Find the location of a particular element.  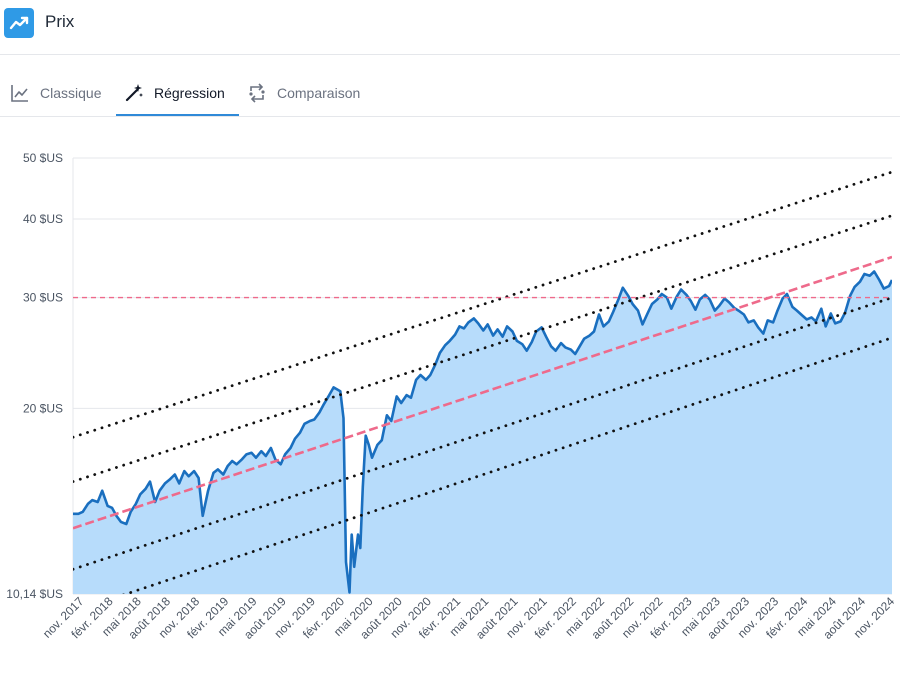

line-chart-icon is located at coordinates (20, 93).